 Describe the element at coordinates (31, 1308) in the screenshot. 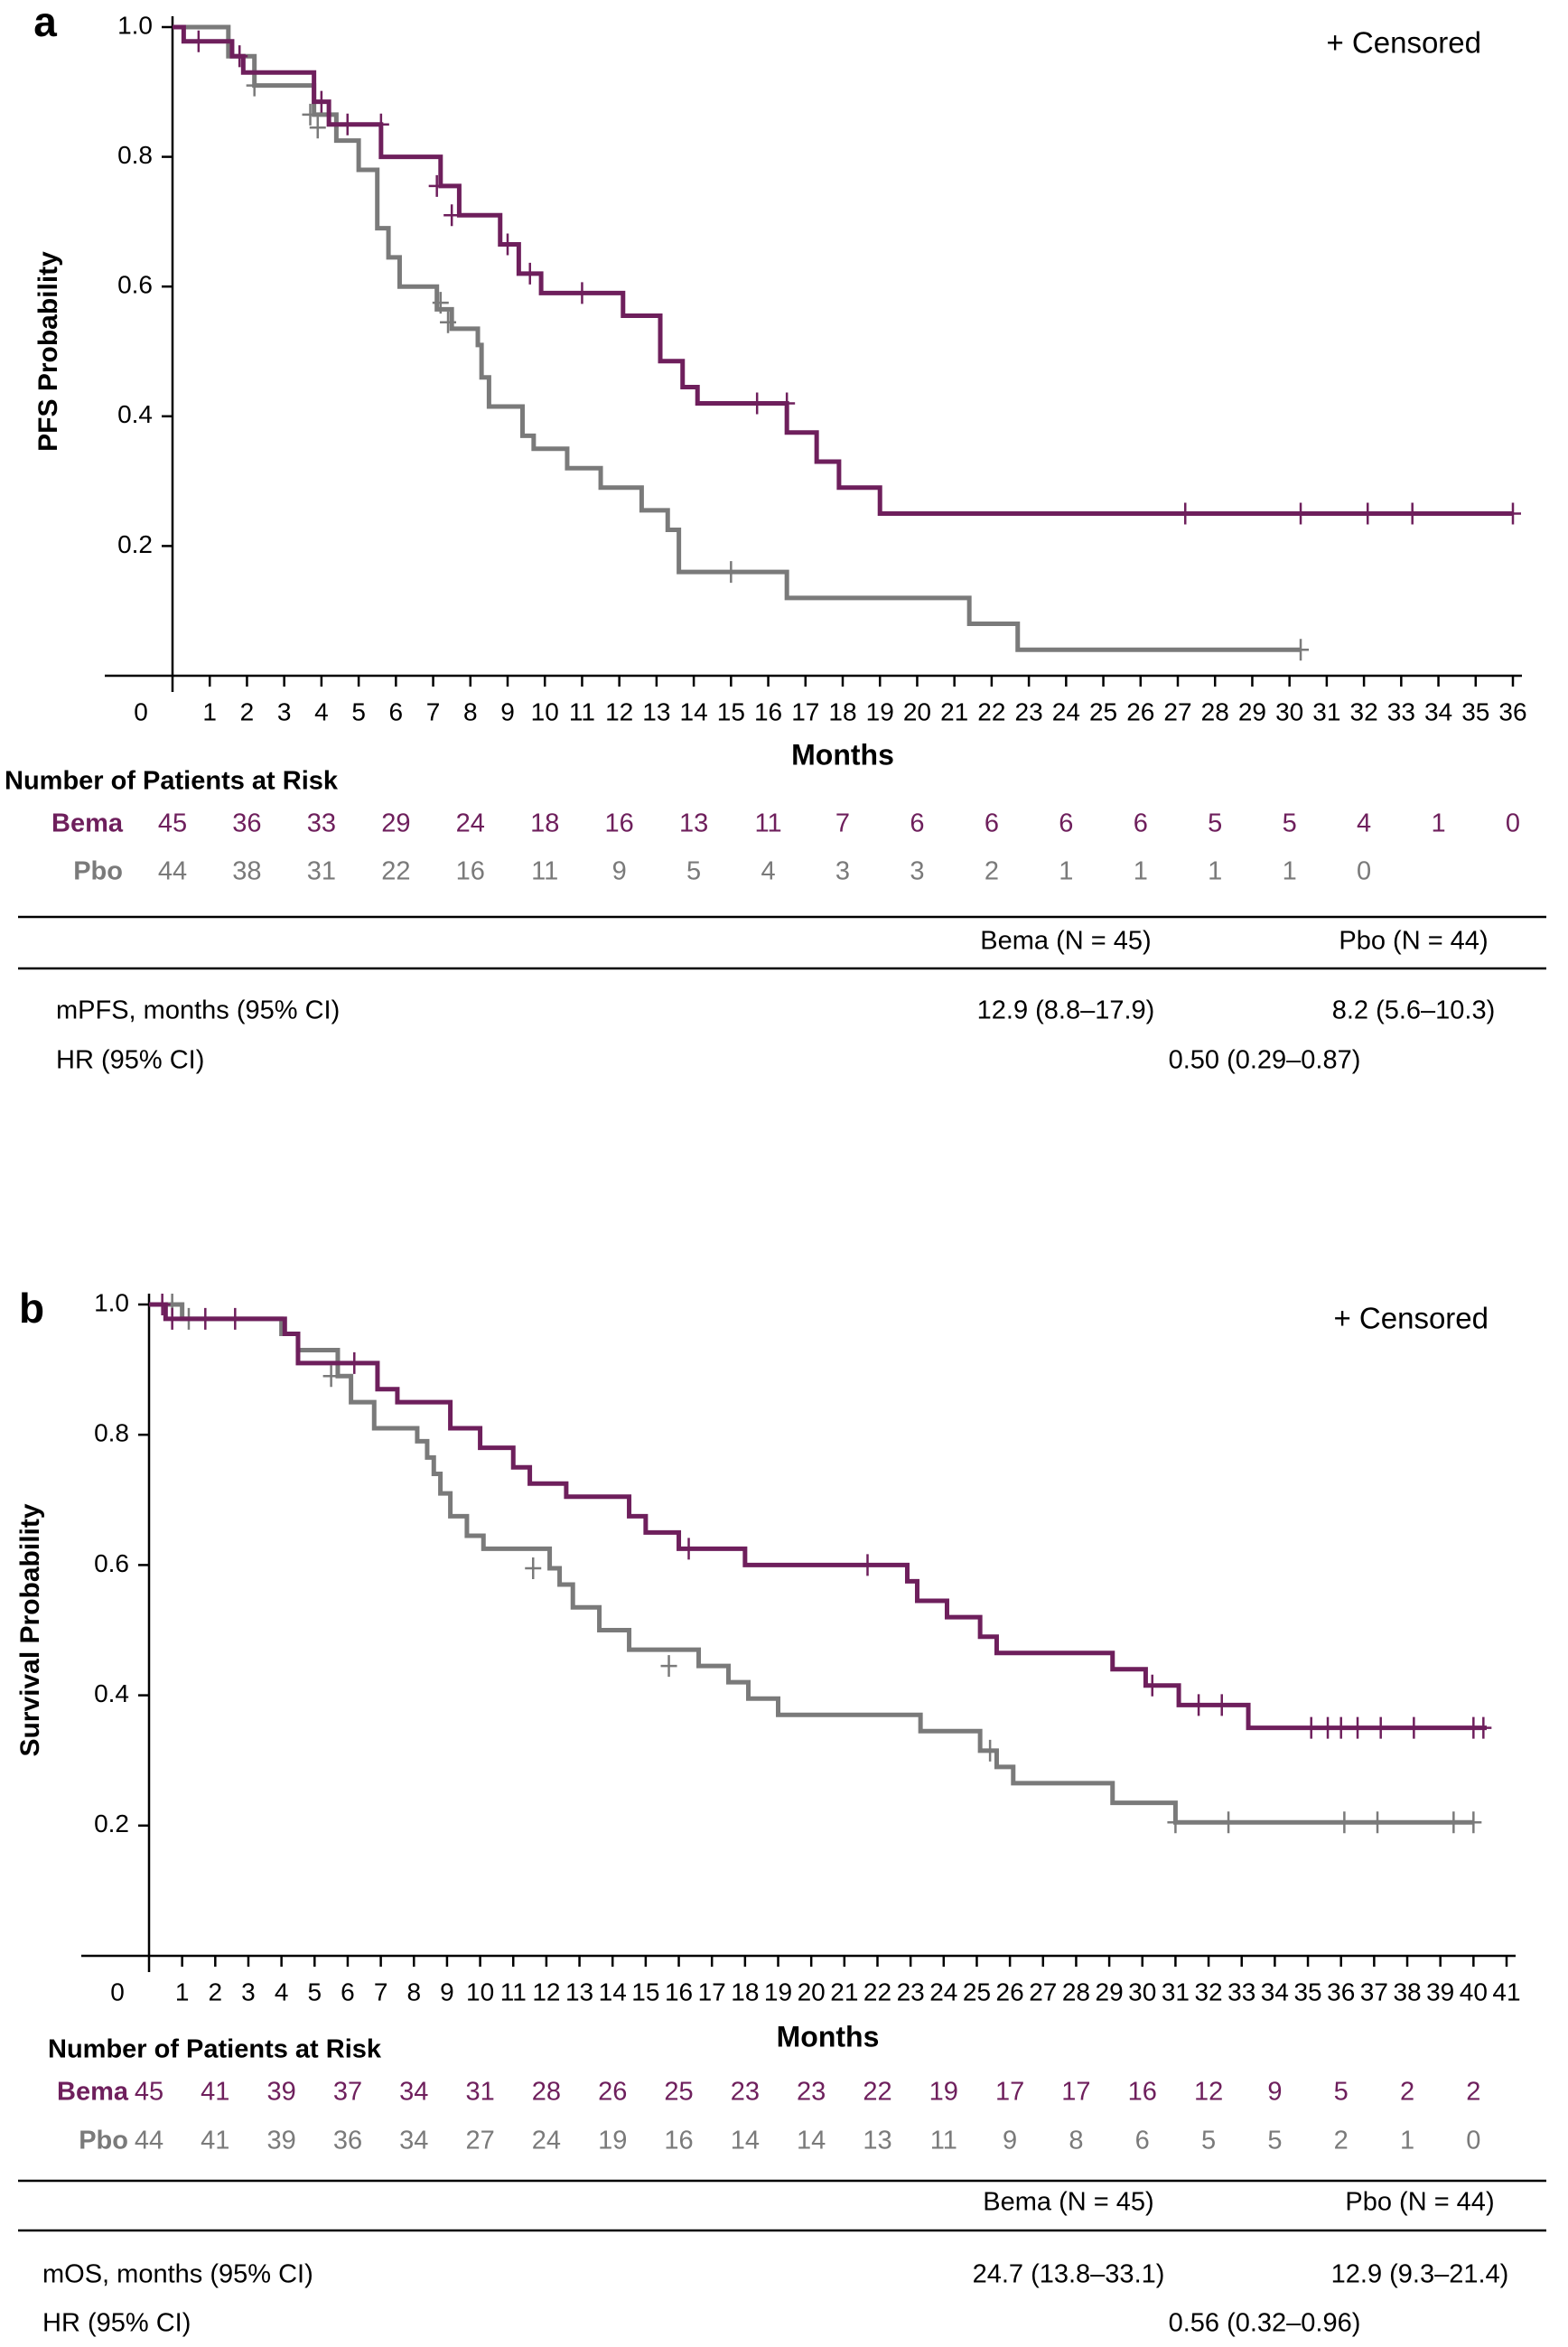

I see `panel-label: b` at that location.